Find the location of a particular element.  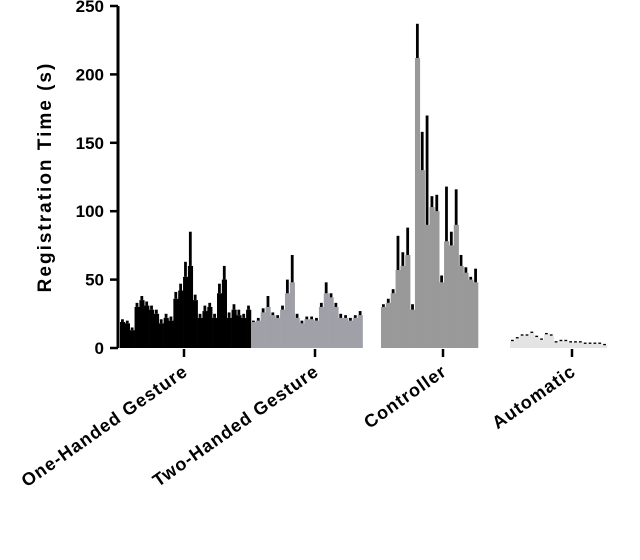

x-category-label: Automatic is located at coordinates (533, 397).